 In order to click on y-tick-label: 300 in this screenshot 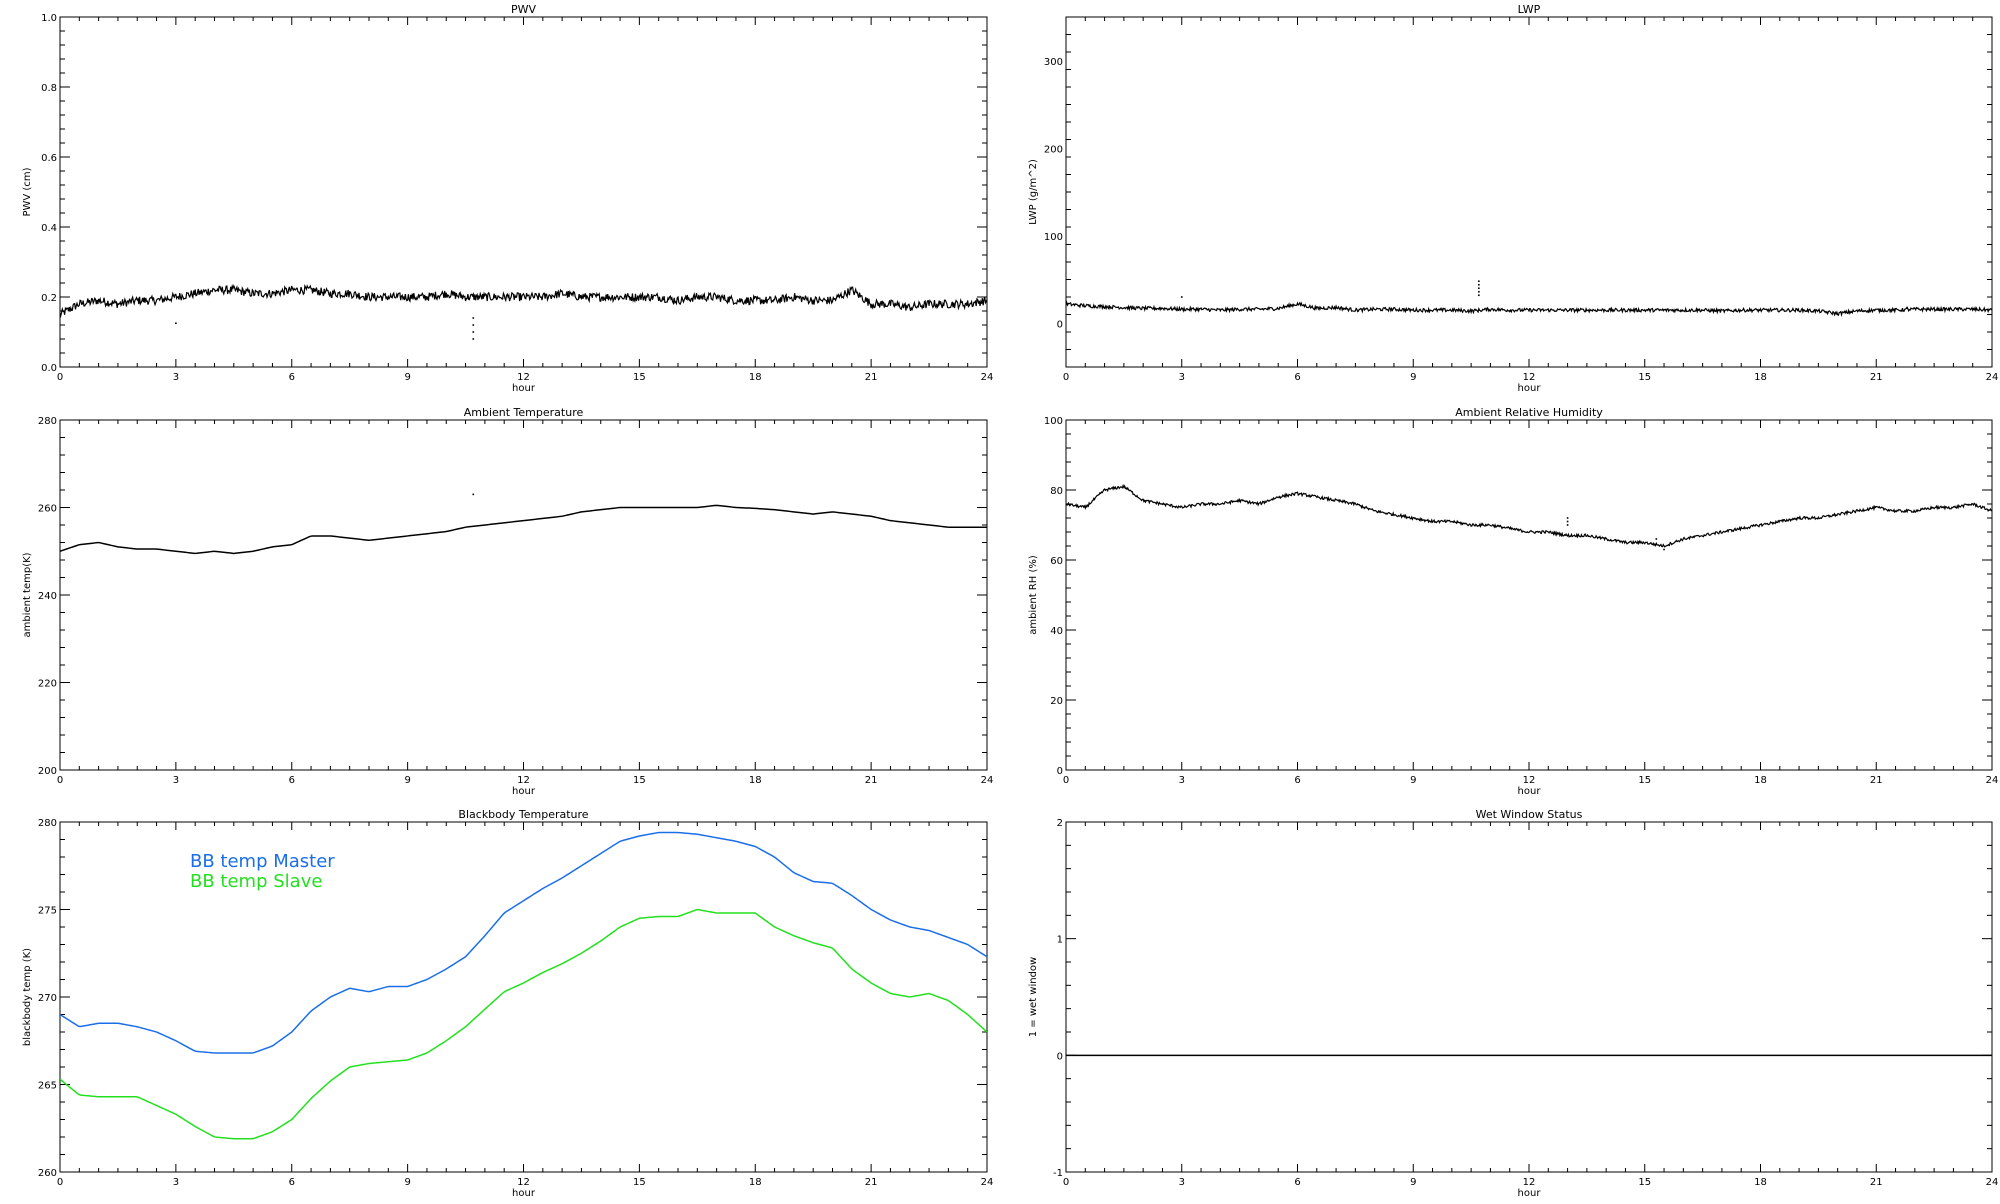, I will do `click(1053, 62)`.